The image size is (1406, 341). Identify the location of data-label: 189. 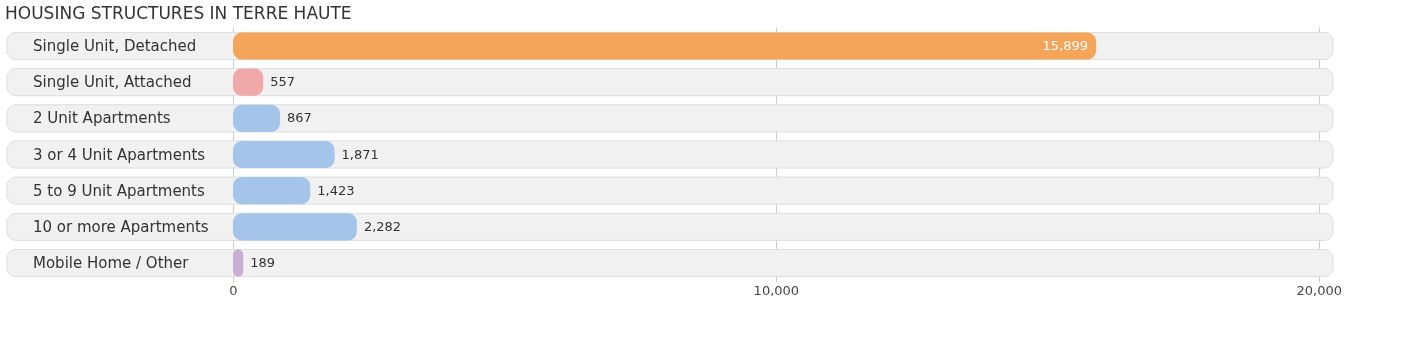
(263, 263).